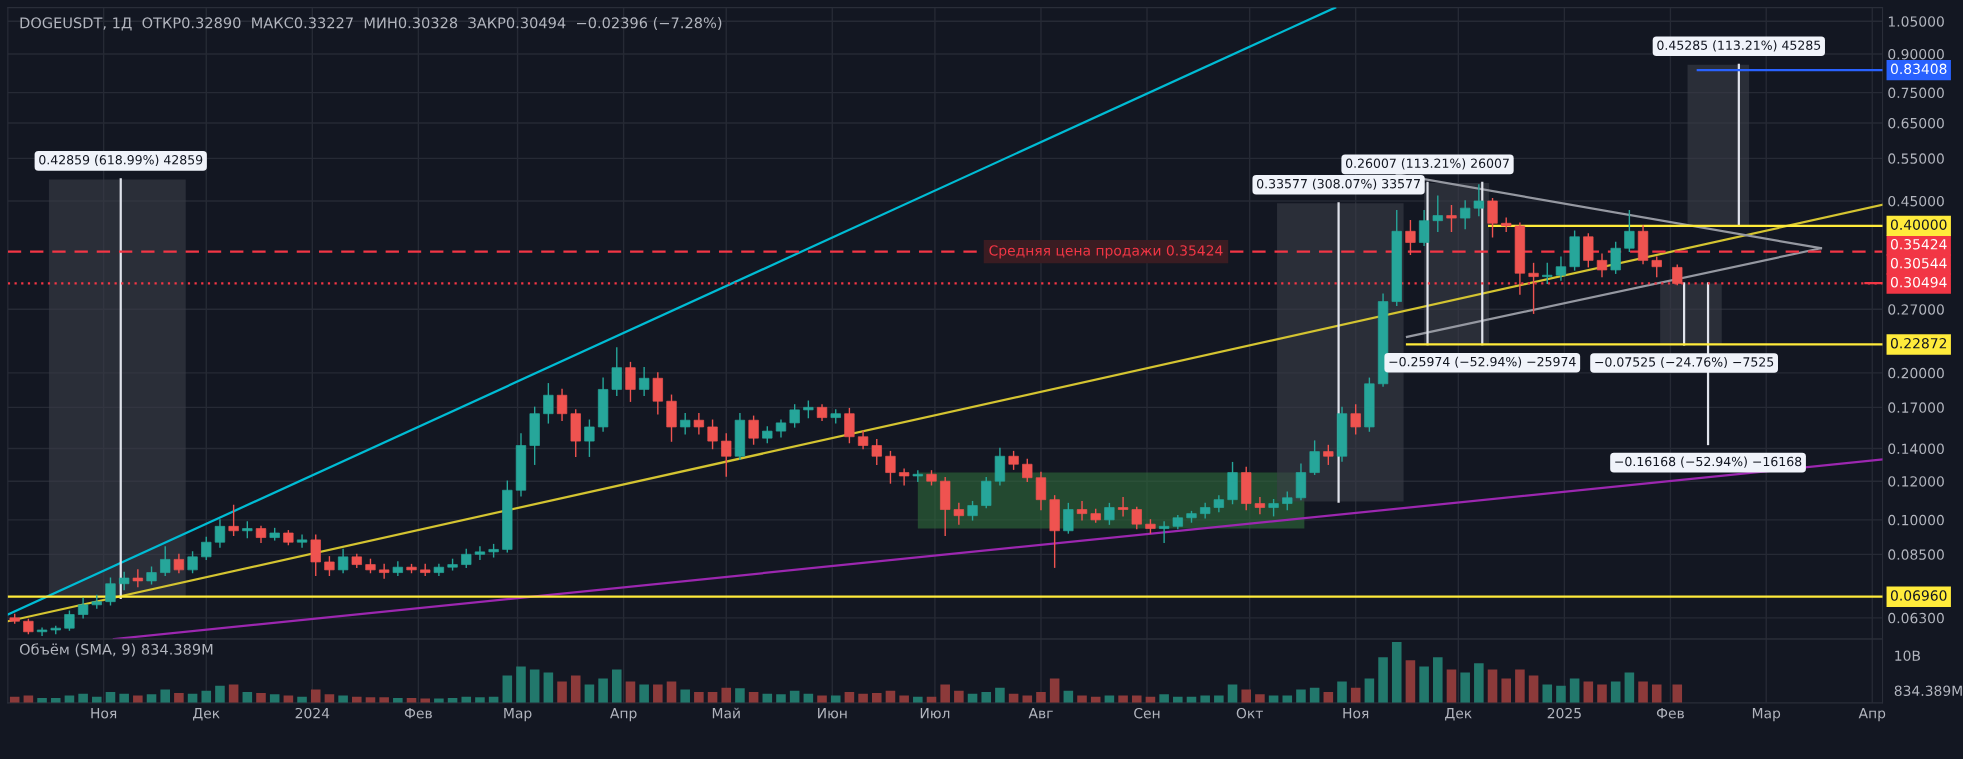 The image size is (1963, 759). I want to click on y-tick-label: 0.17000, so click(1916, 407).